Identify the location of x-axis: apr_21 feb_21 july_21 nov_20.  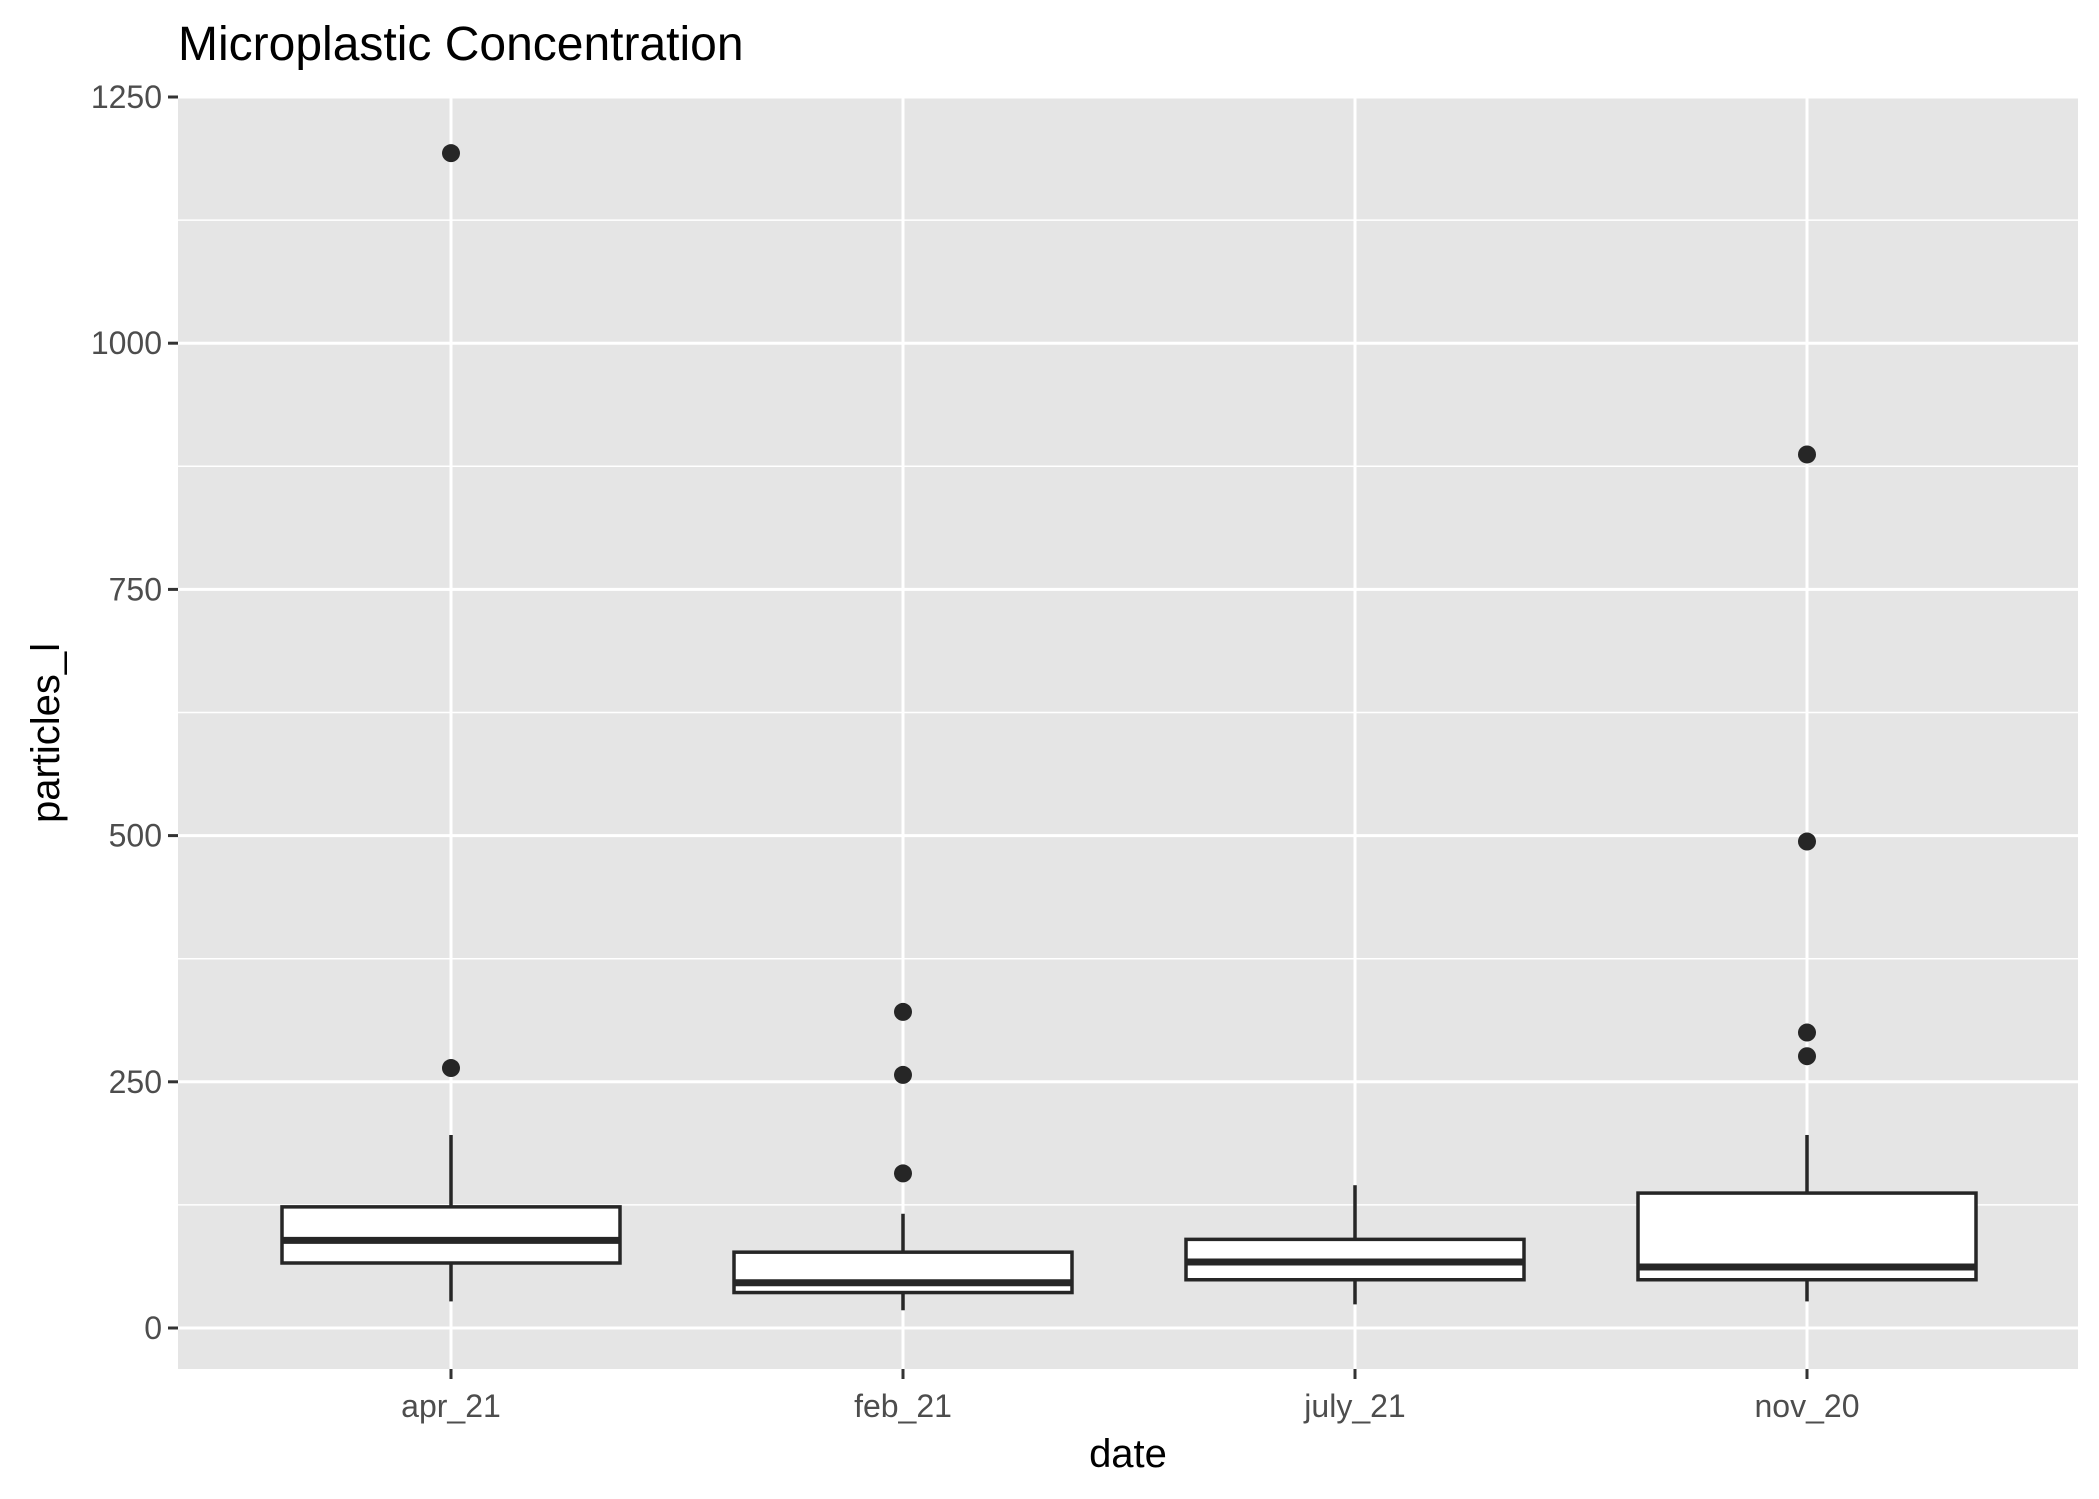
(1130, 1396).